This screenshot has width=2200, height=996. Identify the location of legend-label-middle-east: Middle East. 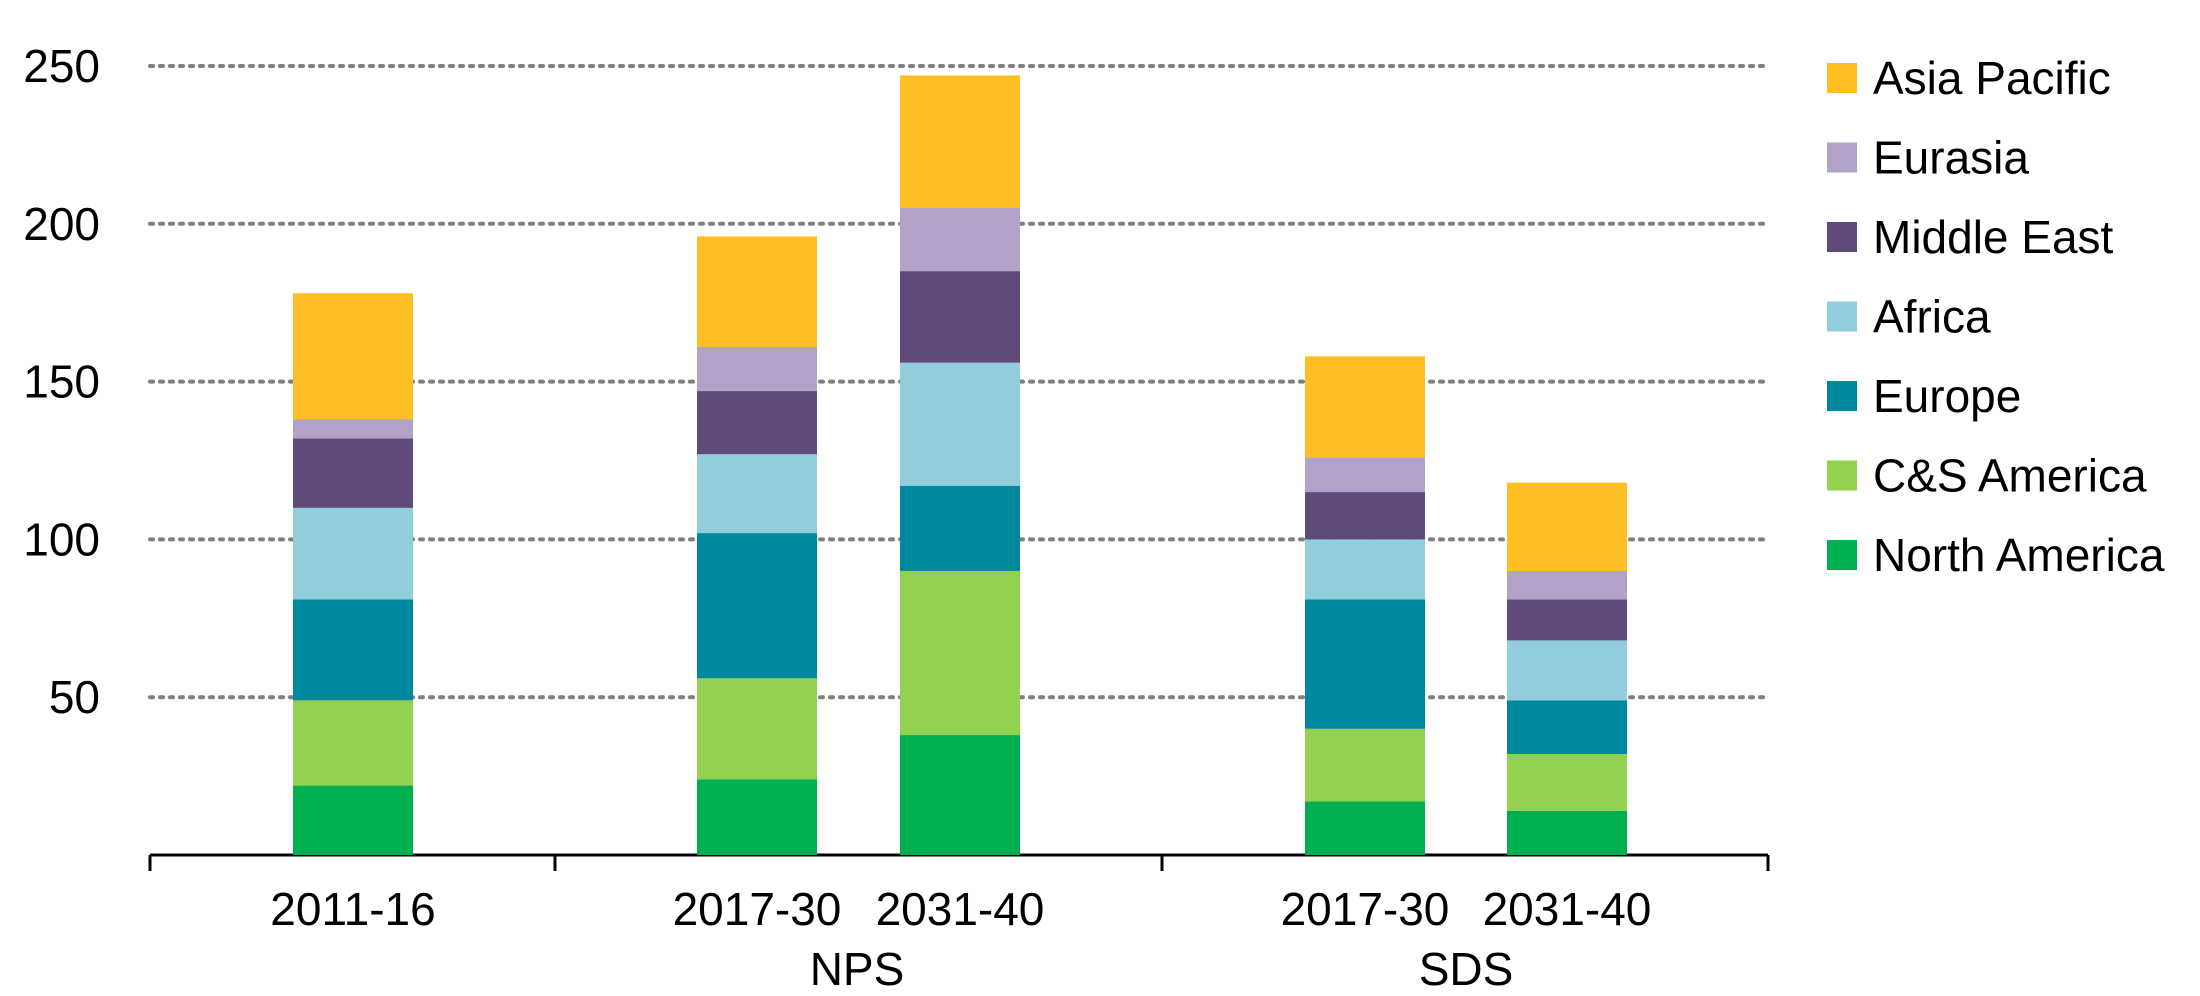
(1993, 237).